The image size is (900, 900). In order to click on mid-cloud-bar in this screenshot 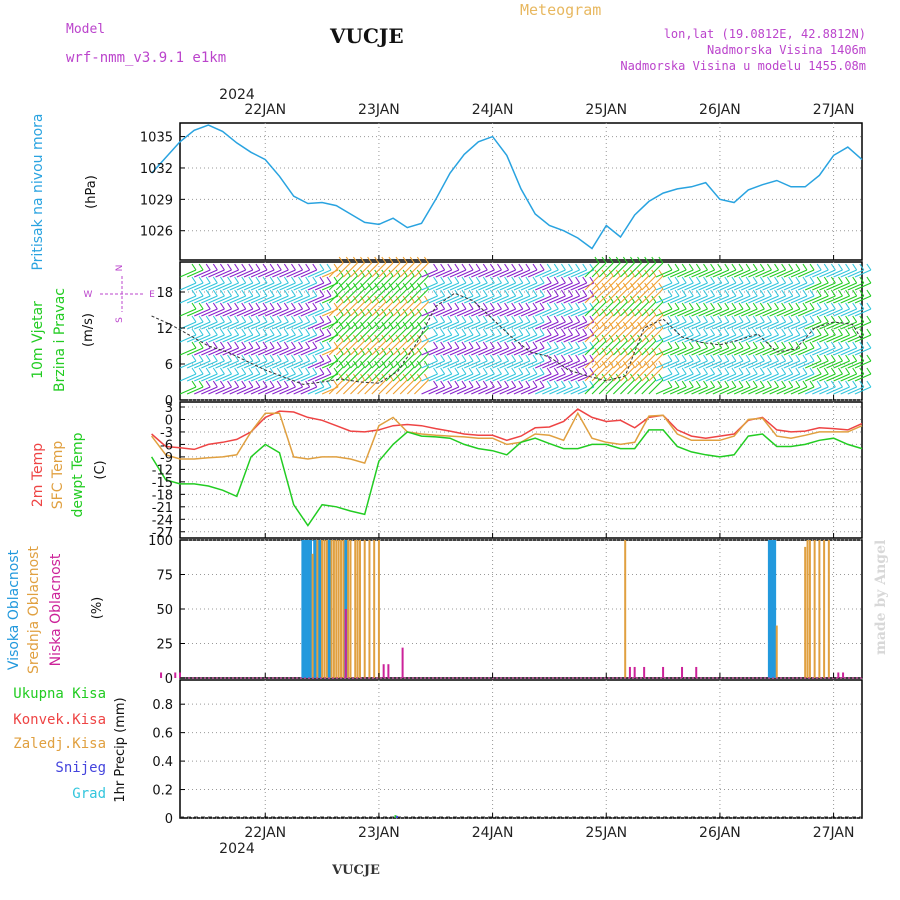, I will do `click(338, 609)`.